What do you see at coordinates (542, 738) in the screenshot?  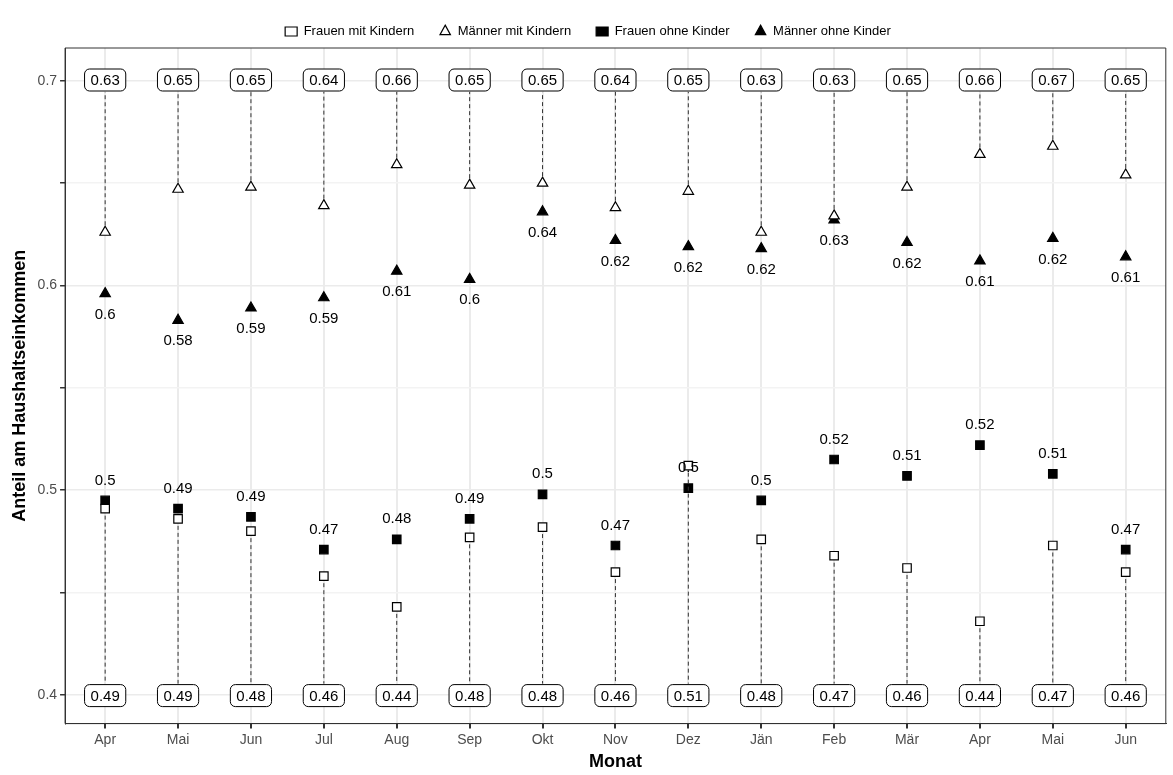 I see `x-tick-label: Okt` at bounding box center [542, 738].